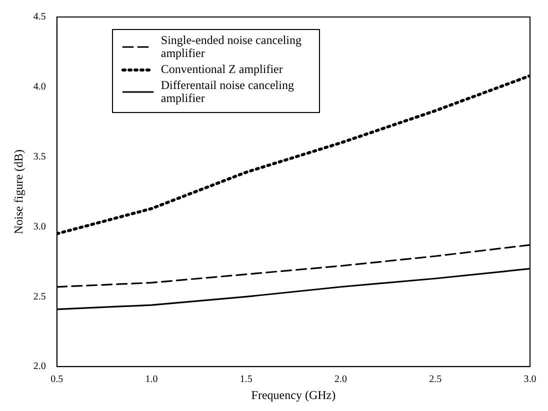 This screenshot has width=548, height=411. Describe the element at coordinates (222, 69) in the screenshot. I see `legend-label: Conventional Z amplifier` at that location.